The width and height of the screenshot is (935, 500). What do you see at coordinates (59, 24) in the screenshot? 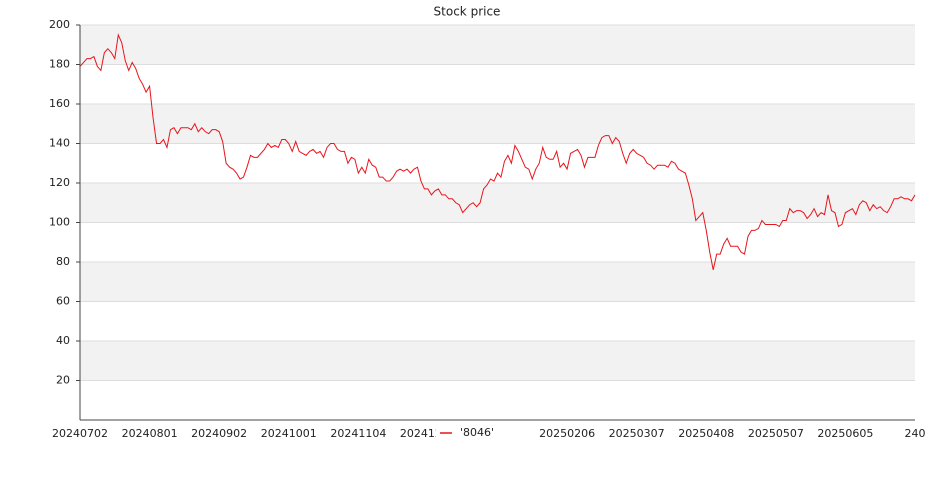
I see `y-tick-label: 200` at bounding box center [59, 24].